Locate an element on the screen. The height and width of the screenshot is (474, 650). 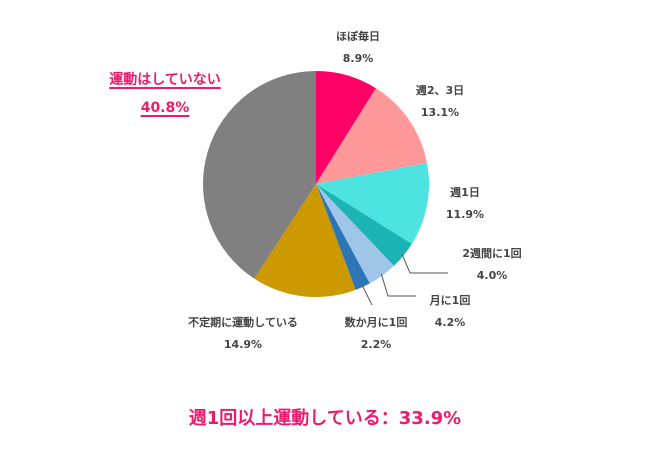
label-irregular: 不定期に運動している 14.9% is located at coordinates (243, 334).